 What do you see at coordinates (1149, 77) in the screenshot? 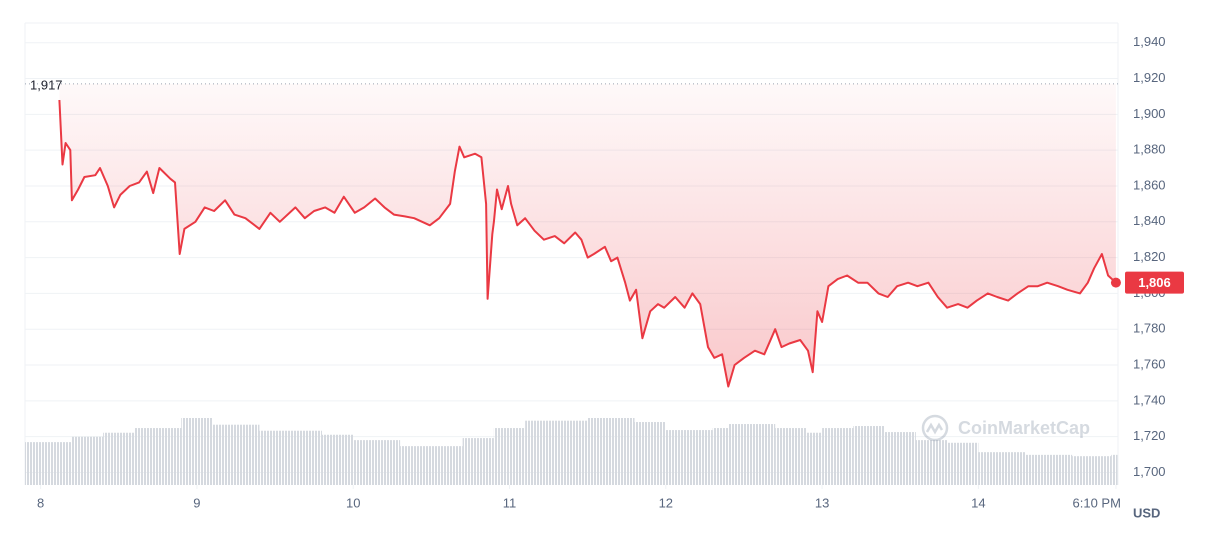
I see `y-tick-label: 1,920` at bounding box center [1149, 77].